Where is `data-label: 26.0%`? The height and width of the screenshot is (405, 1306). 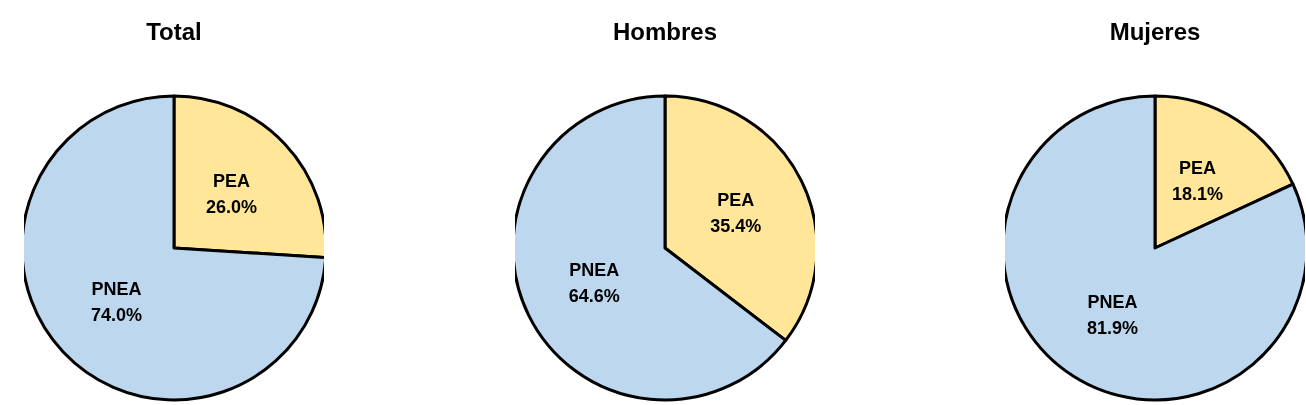
data-label: 26.0% is located at coordinates (232, 206).